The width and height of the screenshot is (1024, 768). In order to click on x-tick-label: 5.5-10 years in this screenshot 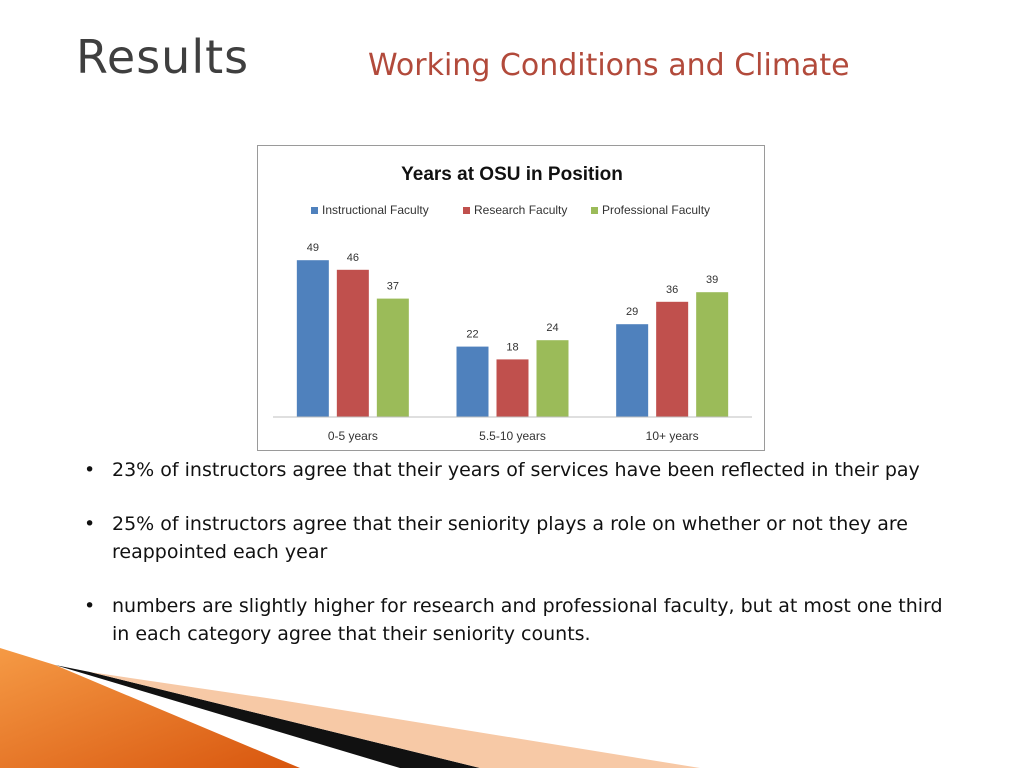, I will do `click(512, 436)`.